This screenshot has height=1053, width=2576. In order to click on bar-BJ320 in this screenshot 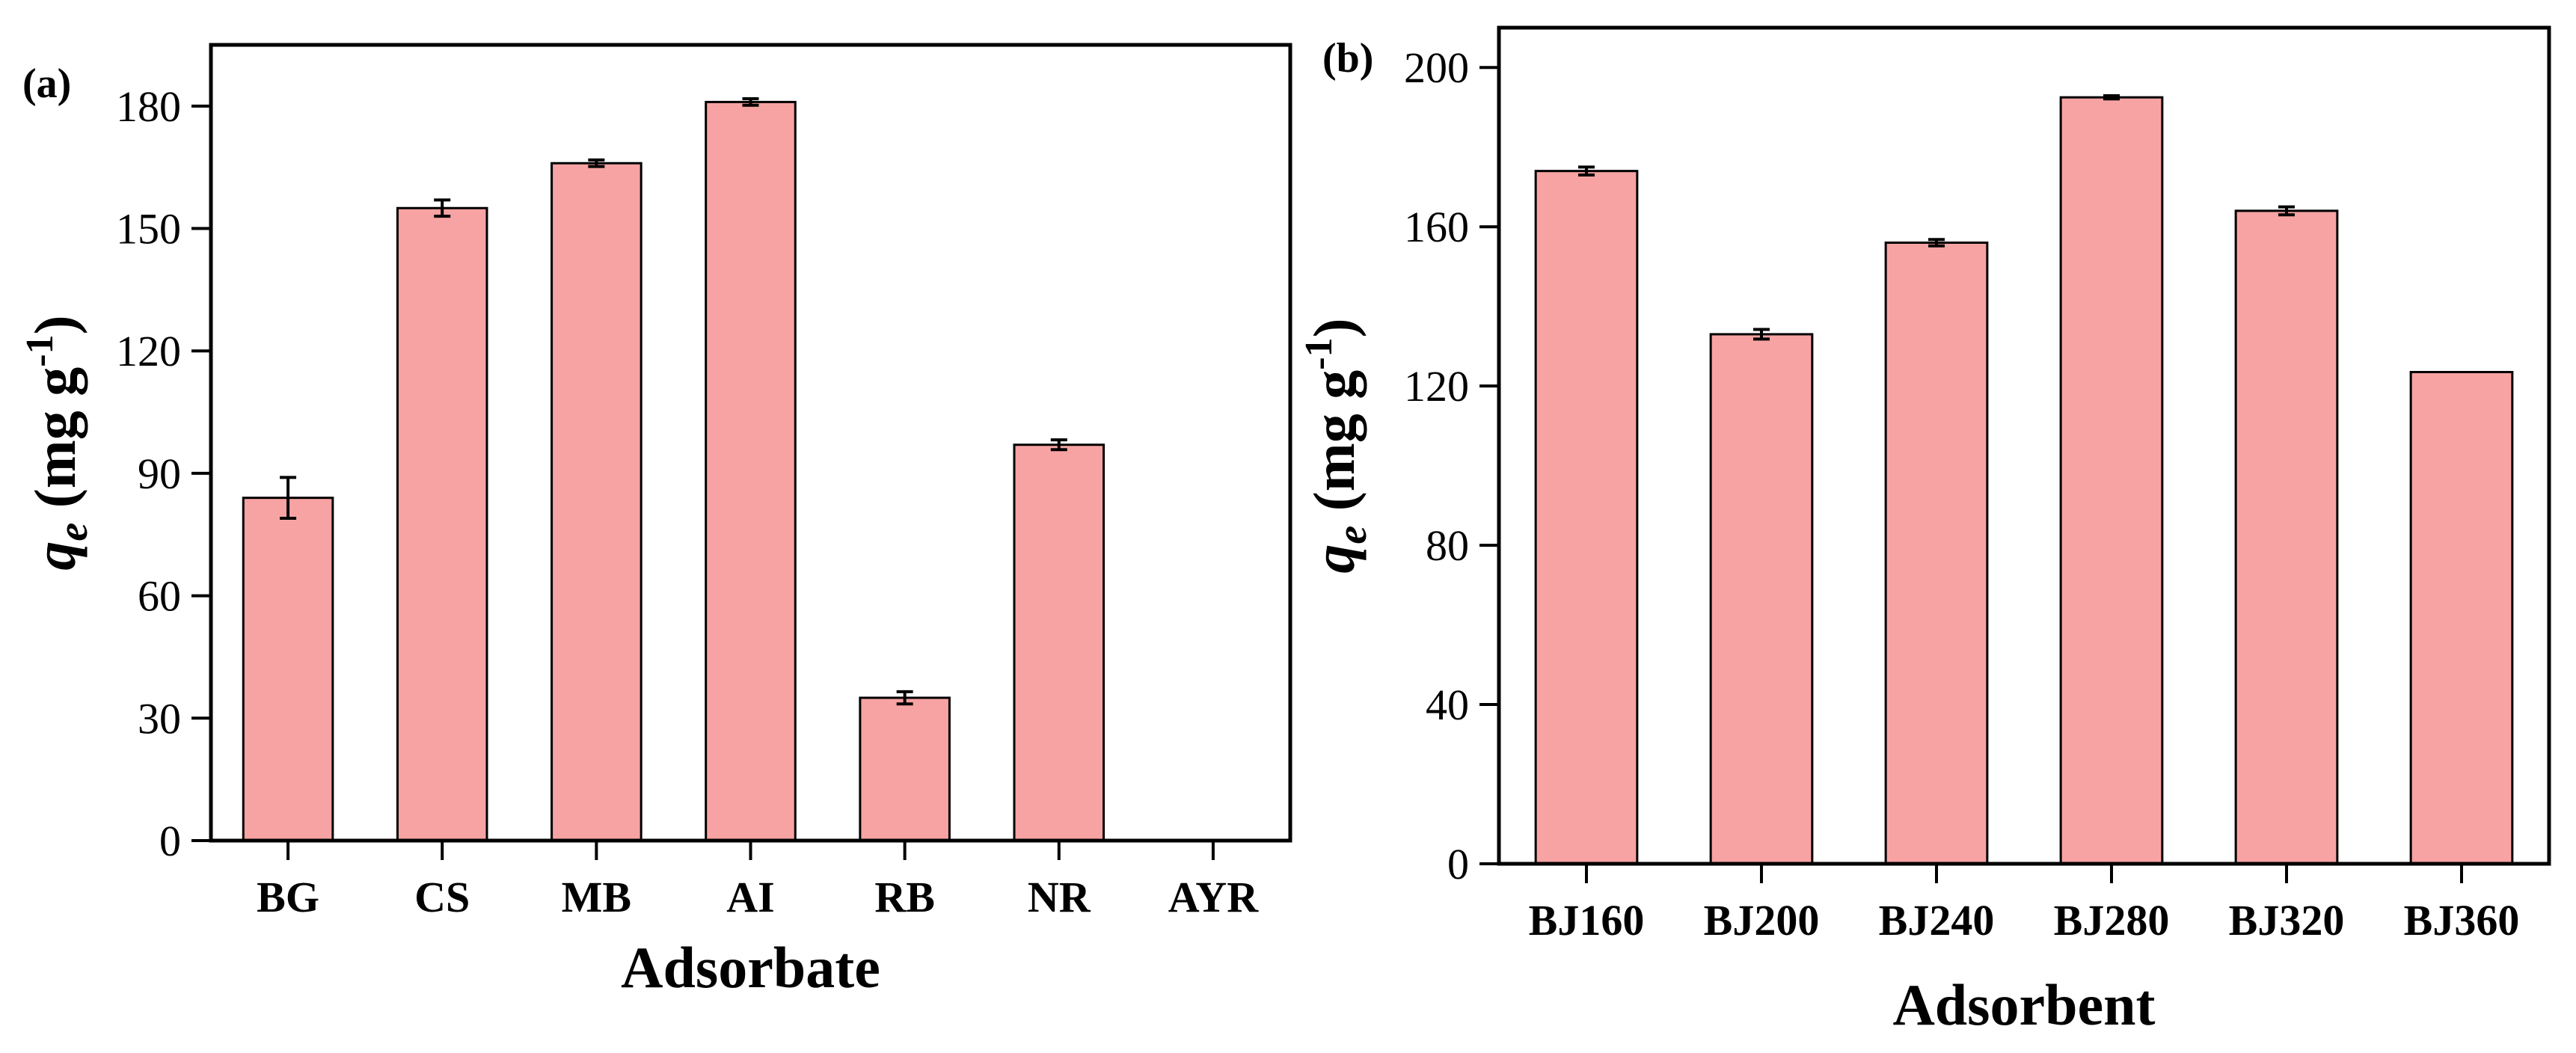, I will do `click(2286, 537)`.